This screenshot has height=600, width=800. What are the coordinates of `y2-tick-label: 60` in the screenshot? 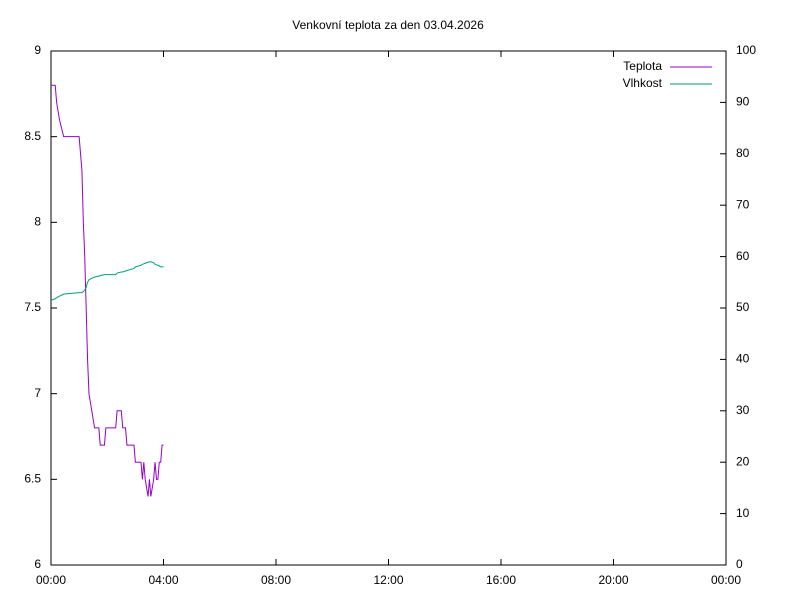 It's located at (743, 256).